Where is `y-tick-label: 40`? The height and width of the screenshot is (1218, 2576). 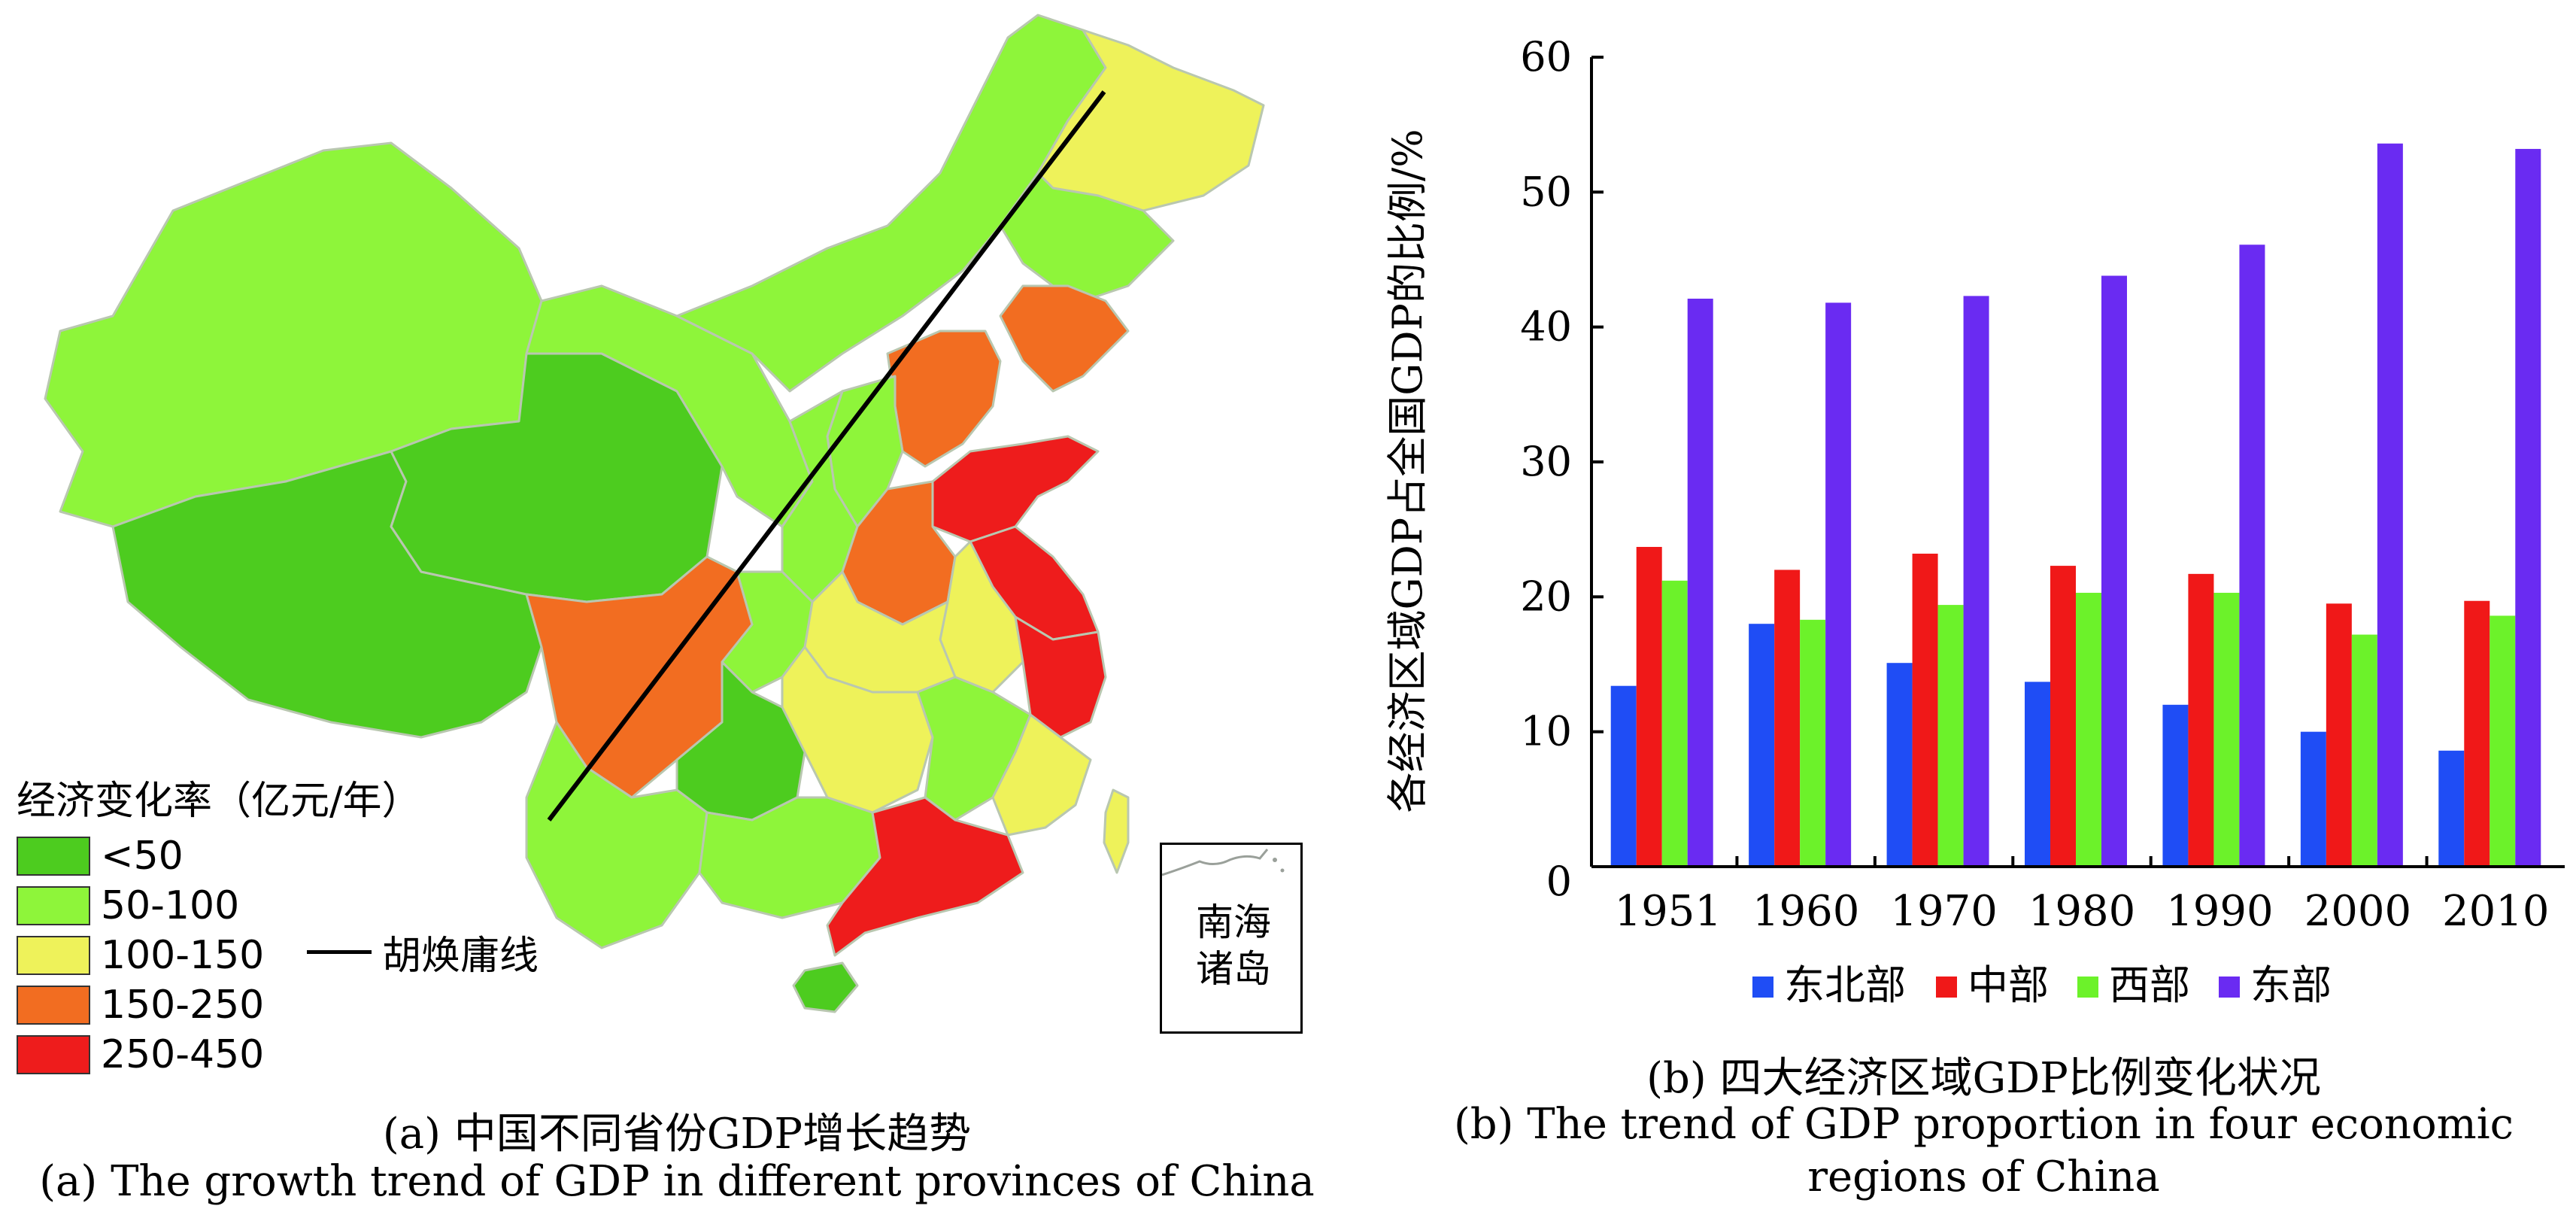
y-tick-label: 40 is located at coordinates (1546, 327).